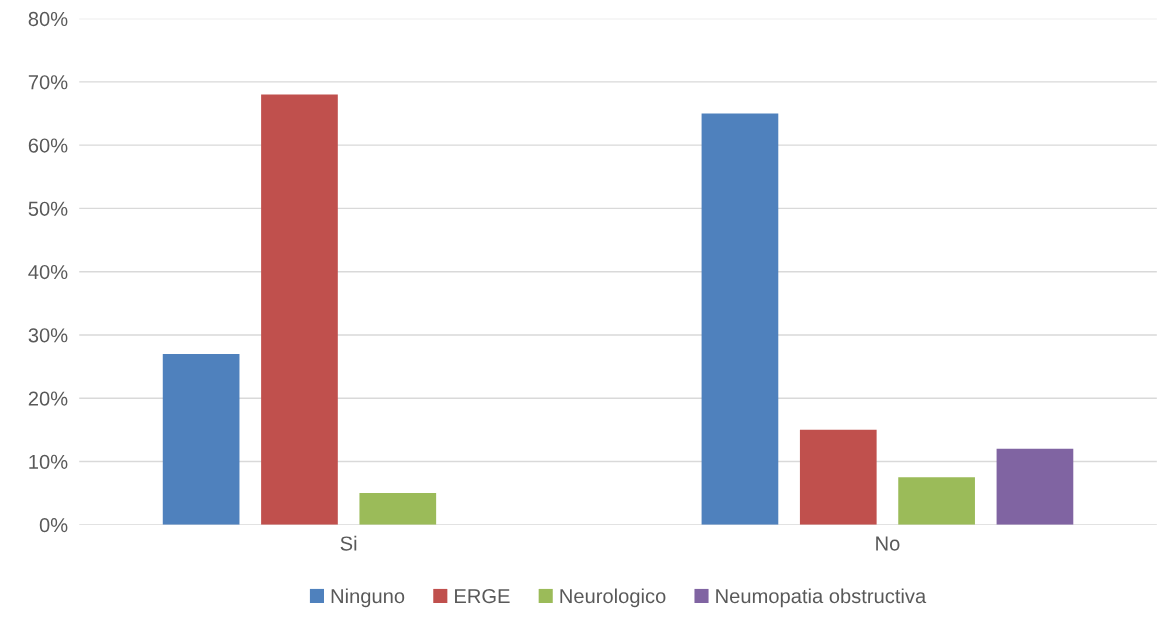 The width and height of the screenshot is (1165, 621). What do you see at coordinates (48, 272) in the screenshot?
I see `y-tick-label: 40%` at bounding box center [48, 272].